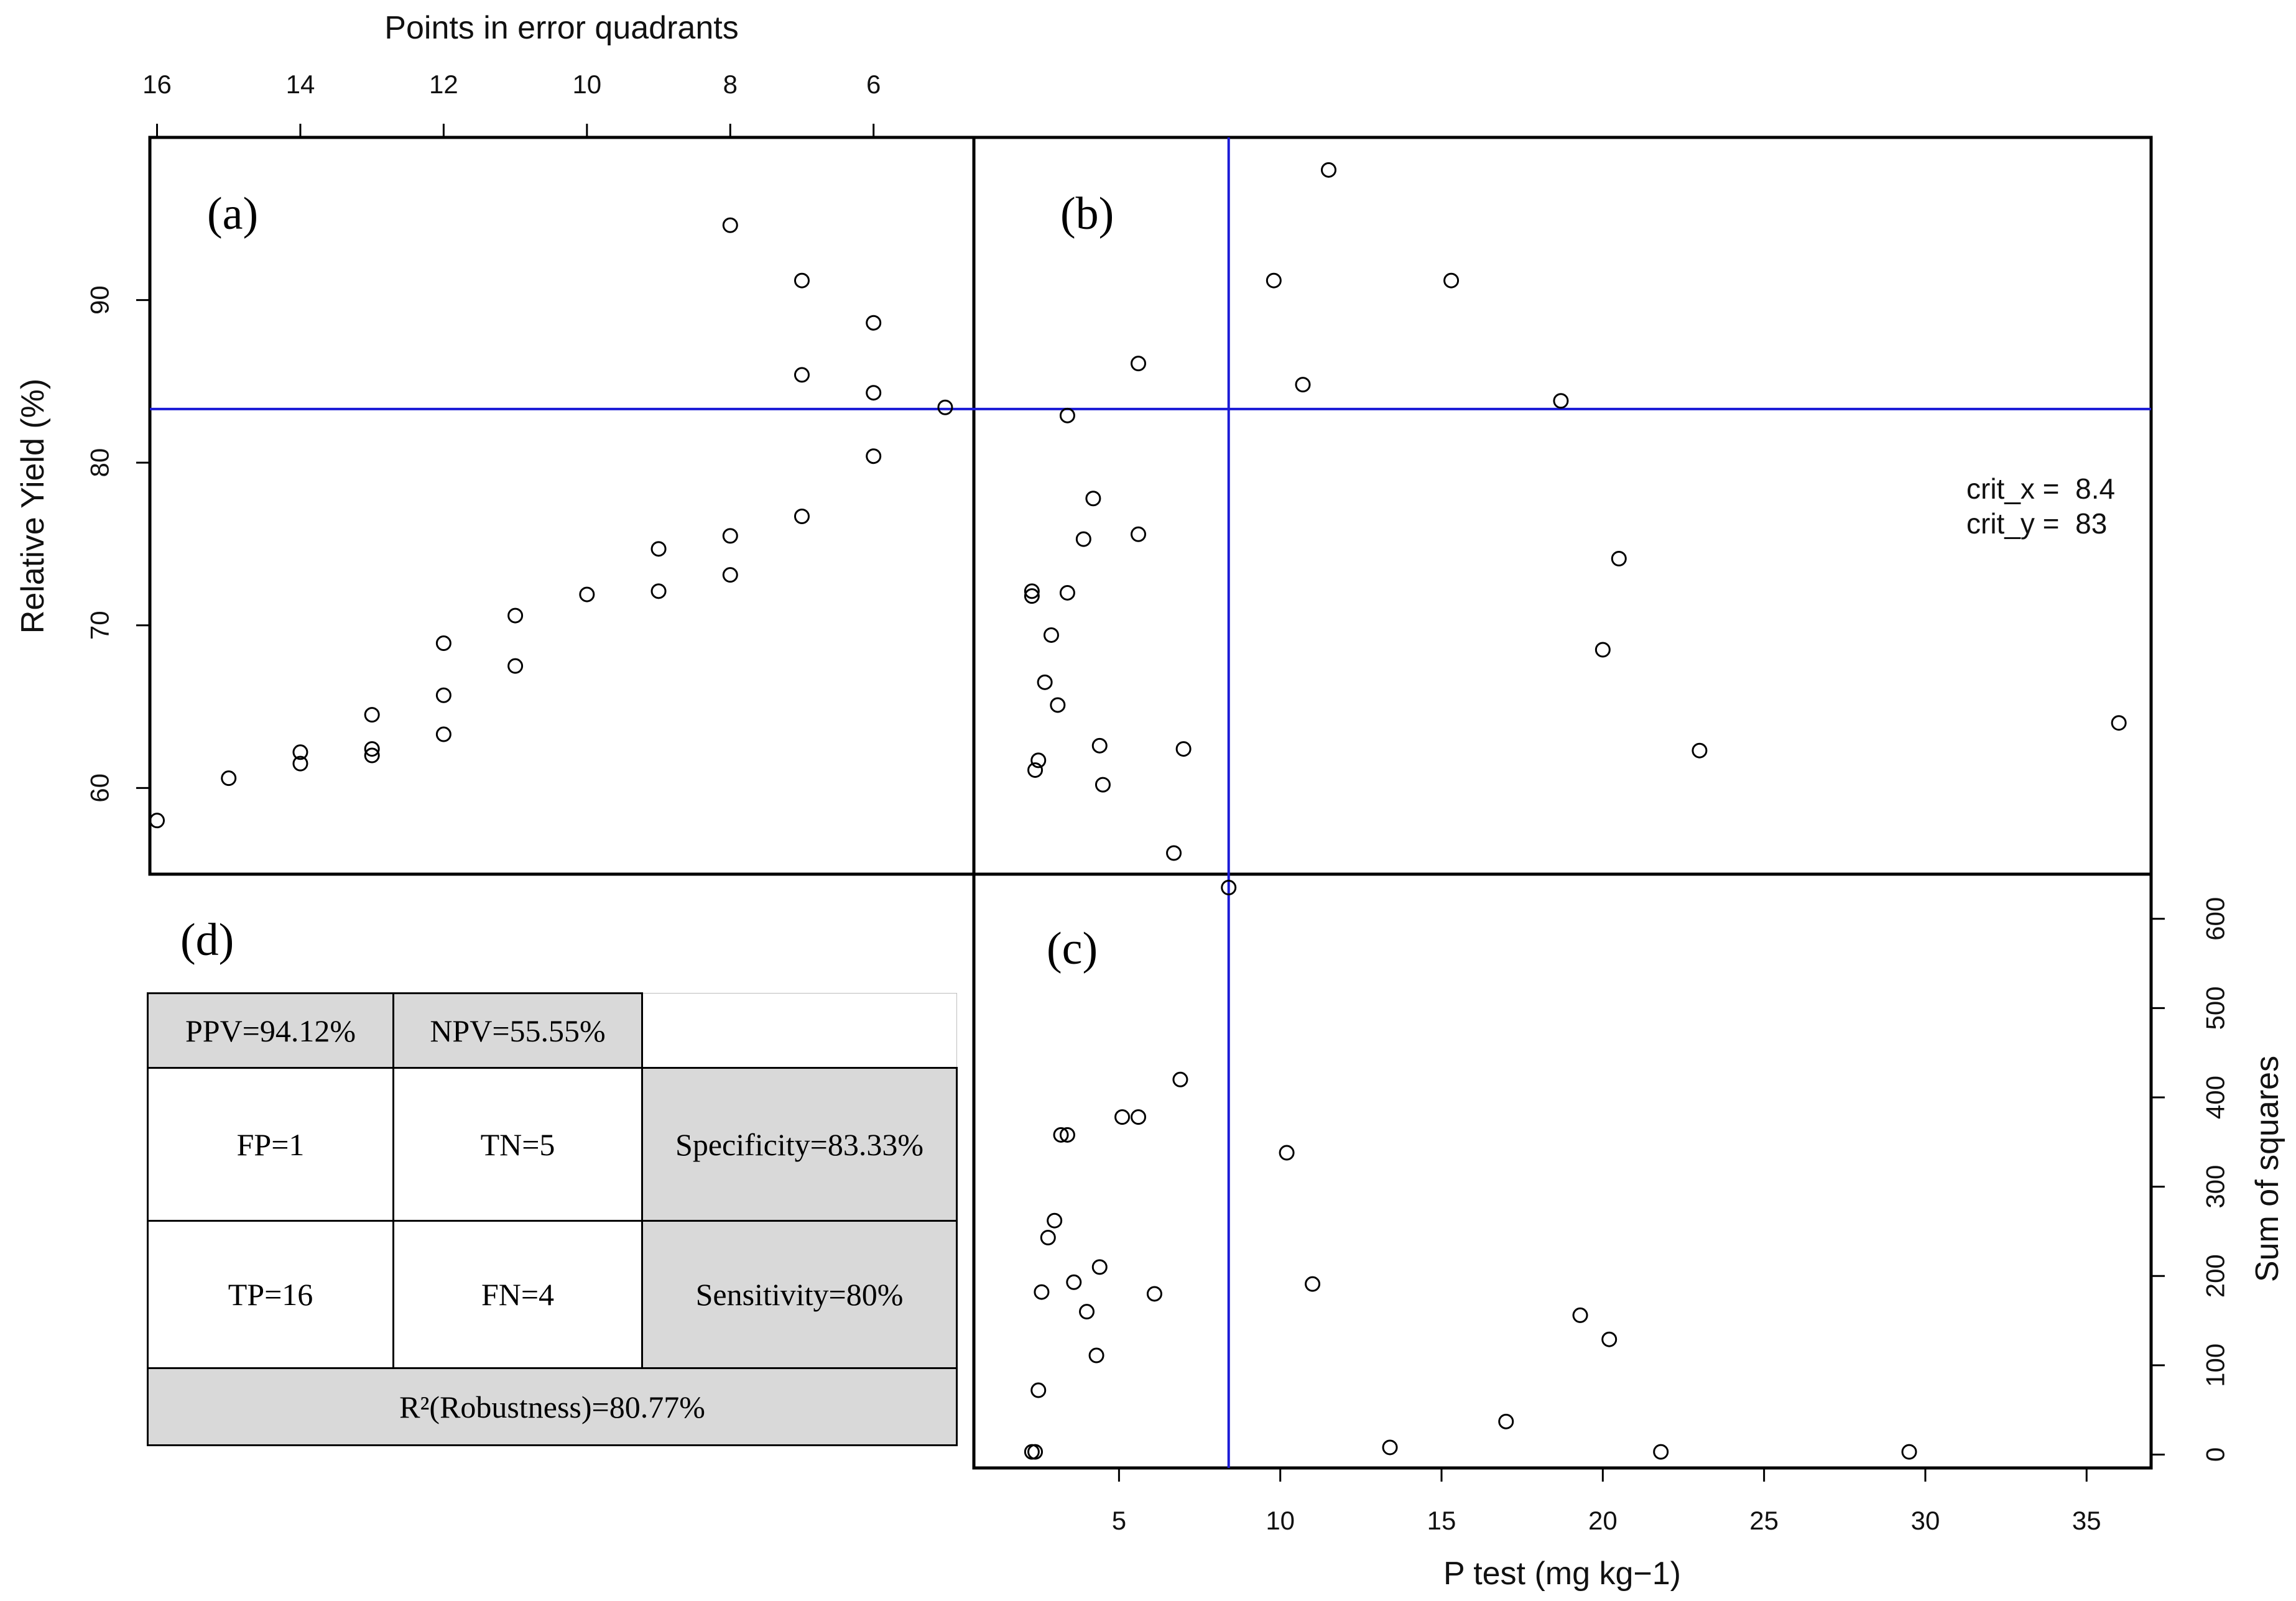 The image size is (2296, 1601). What do you see at coordinates (561, 28) in the screenshot?
I see `top-axis-title: Points in error quadrants` at bounding box center [561, 28].